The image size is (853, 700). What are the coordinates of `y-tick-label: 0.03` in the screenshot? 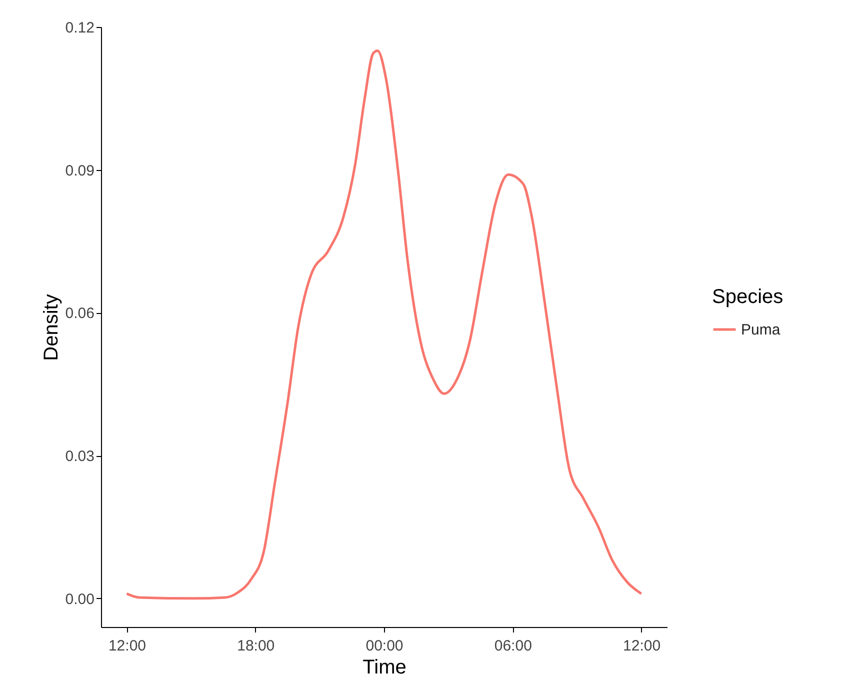 It's located at (79, 457).